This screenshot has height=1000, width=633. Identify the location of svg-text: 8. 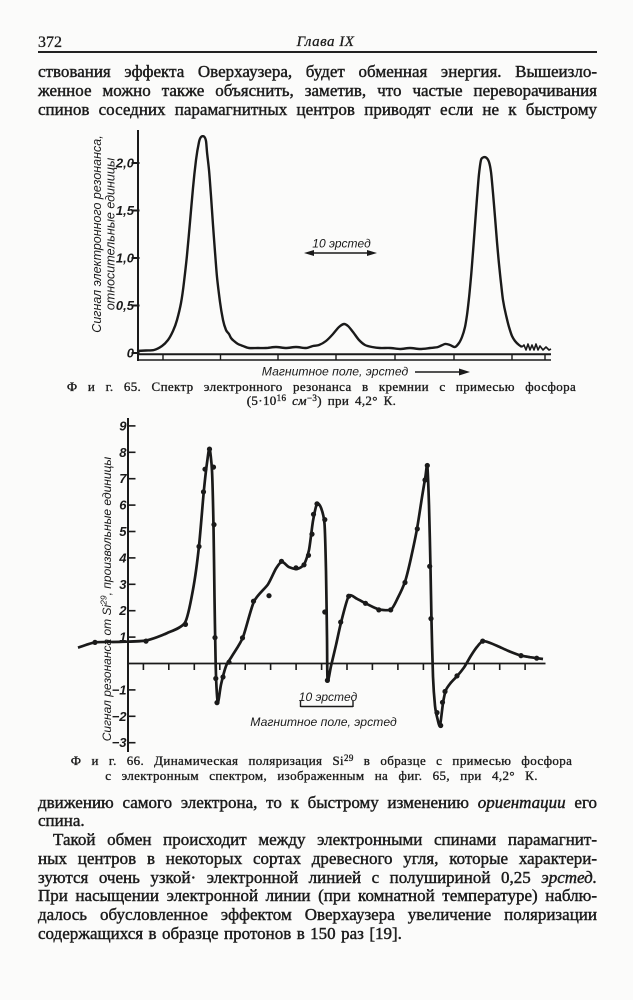
(123, 452).